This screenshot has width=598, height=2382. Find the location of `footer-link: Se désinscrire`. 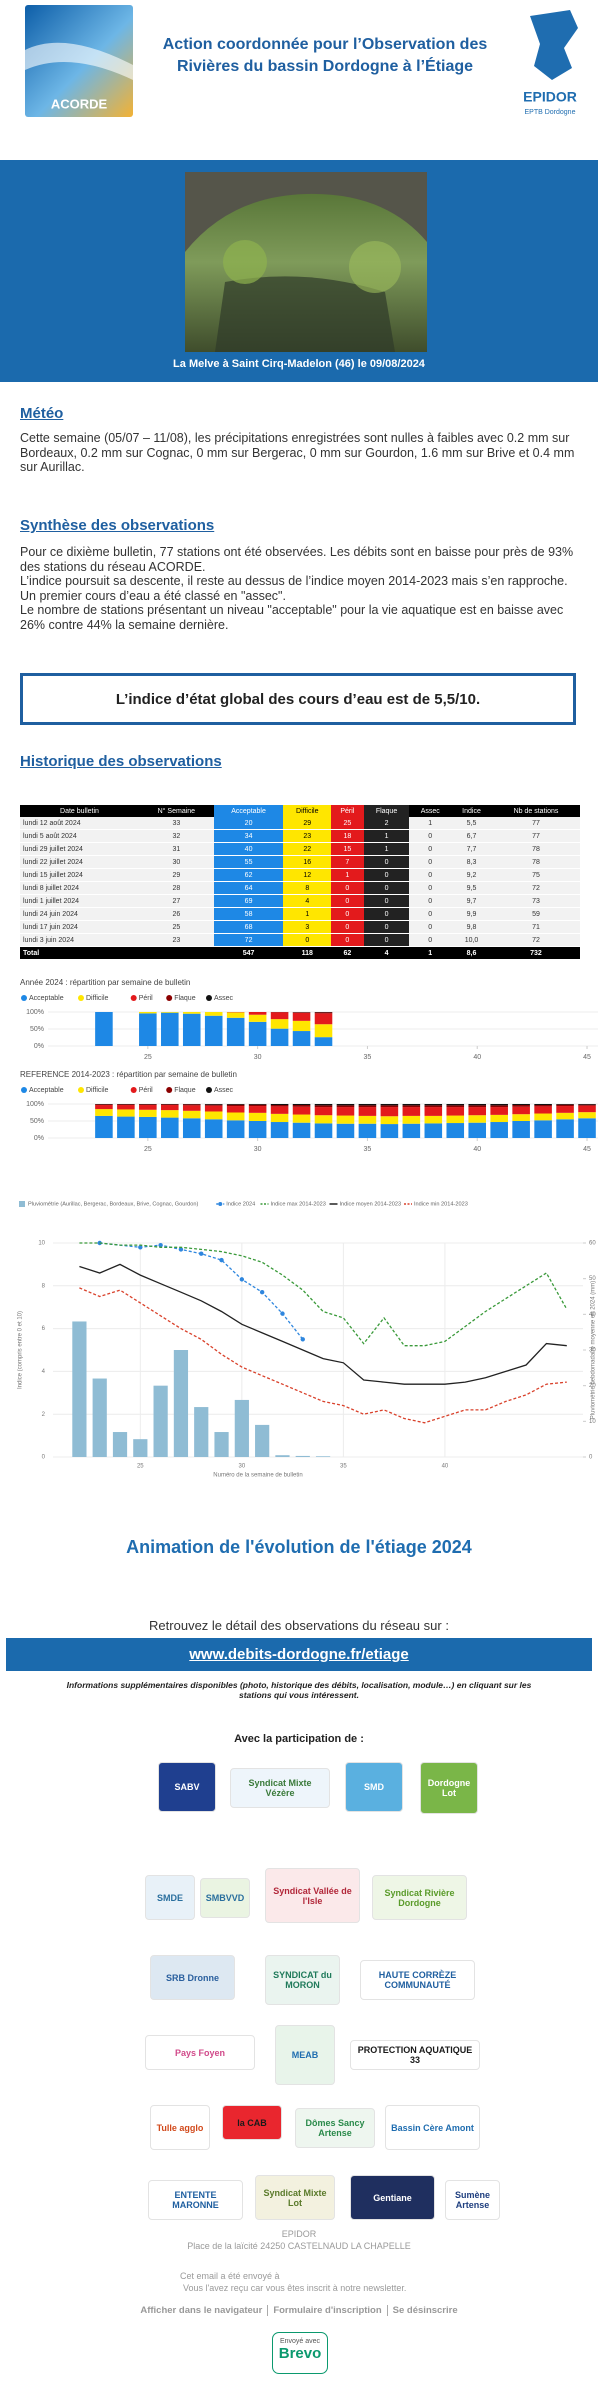

footer-link: Se désinscrire is located at coordinates (424, 2310).